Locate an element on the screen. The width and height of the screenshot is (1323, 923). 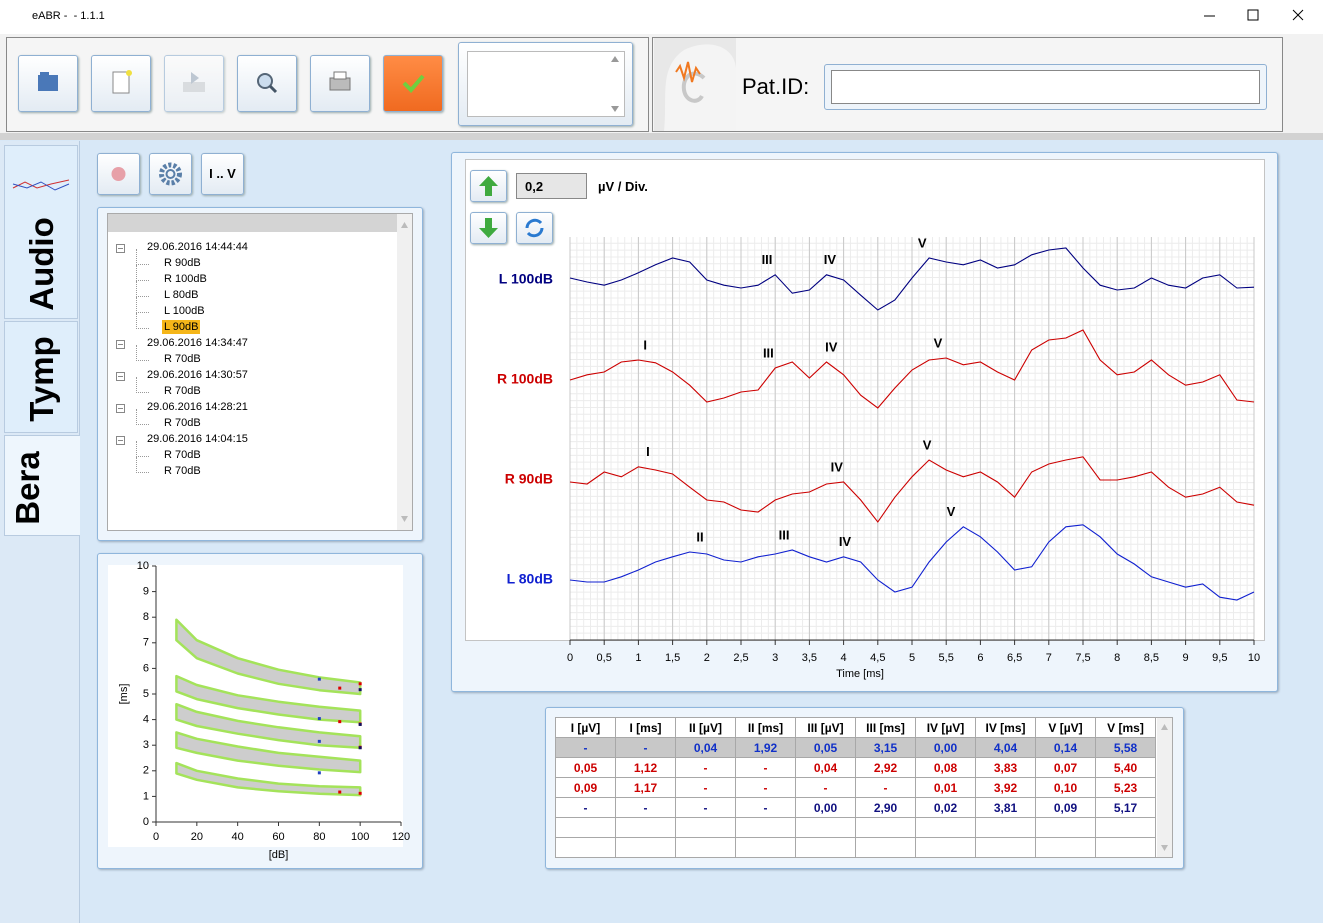
patient-id-field is located at coordinates (1045, 87).